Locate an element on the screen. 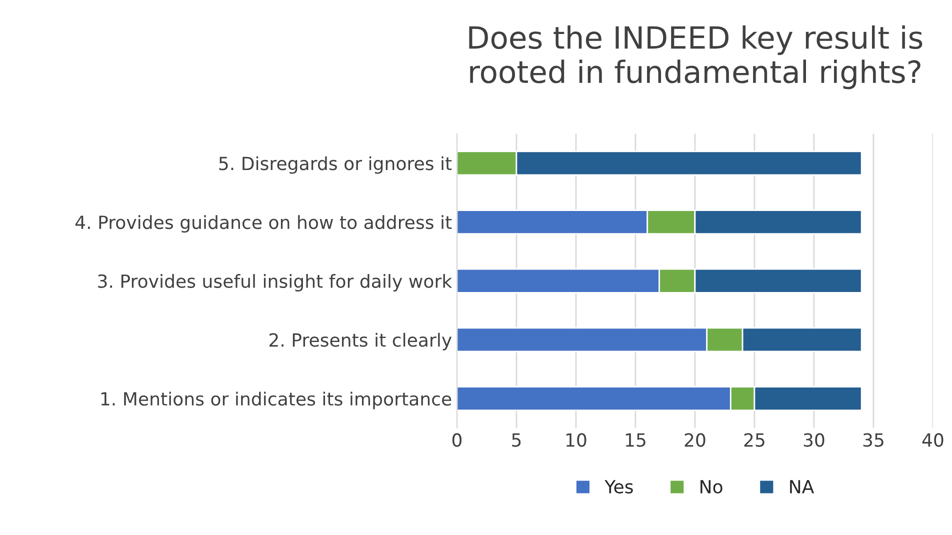 The image size is (952, 535). y-tick-label: 1. Mentions or indicates its importance is located at coordinates (276, 401).